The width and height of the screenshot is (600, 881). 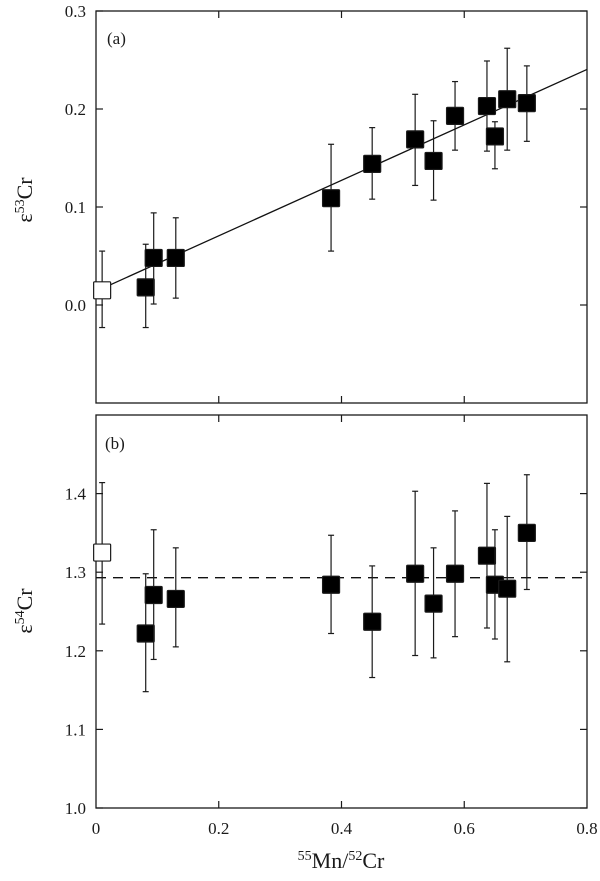 I want to click on x-tick-label: 0.8, so click(x=586, y=828).